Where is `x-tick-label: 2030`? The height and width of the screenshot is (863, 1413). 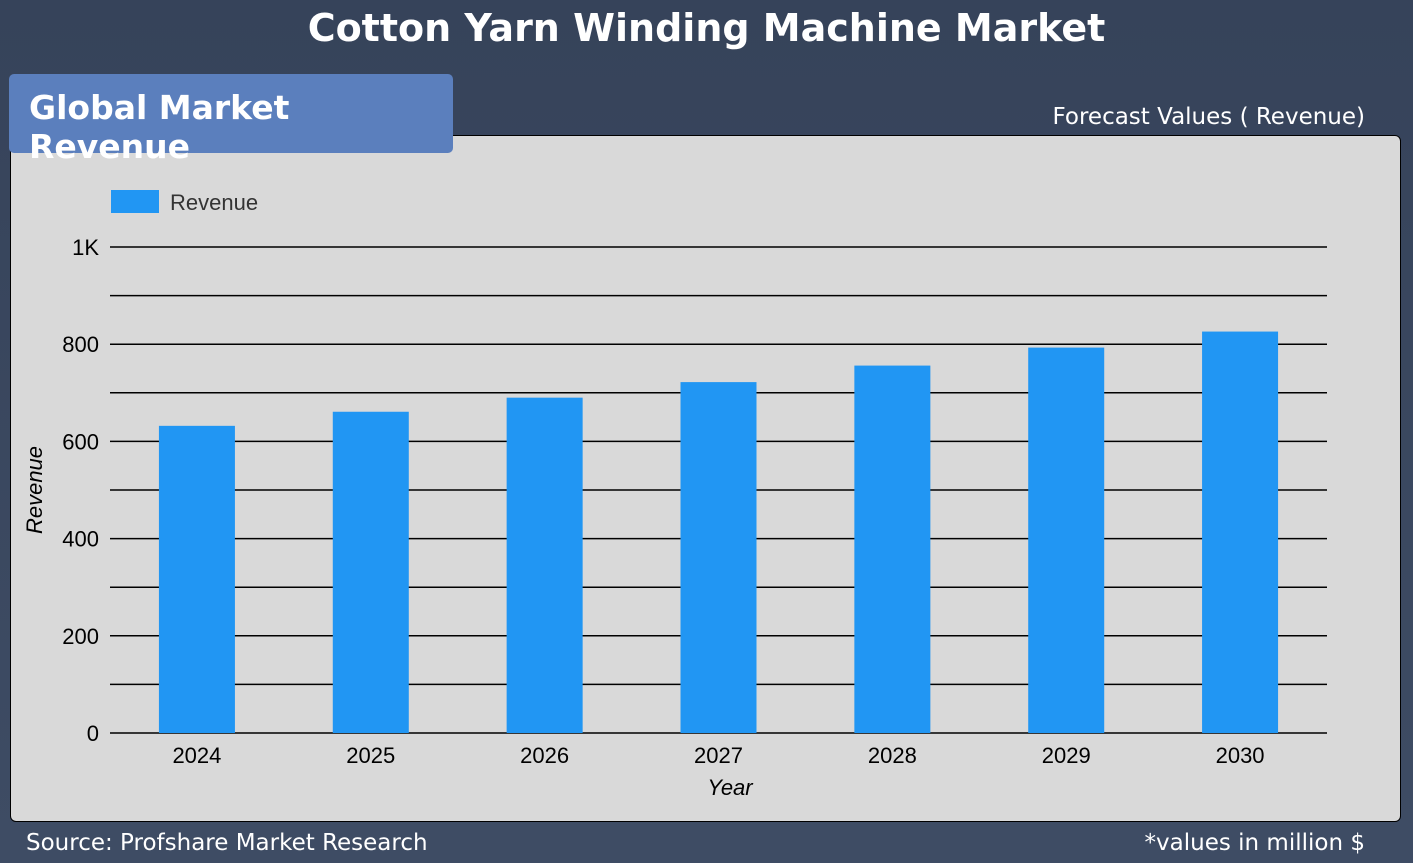 x-tick-label: 2030 is located at coordinates (1240, 755).